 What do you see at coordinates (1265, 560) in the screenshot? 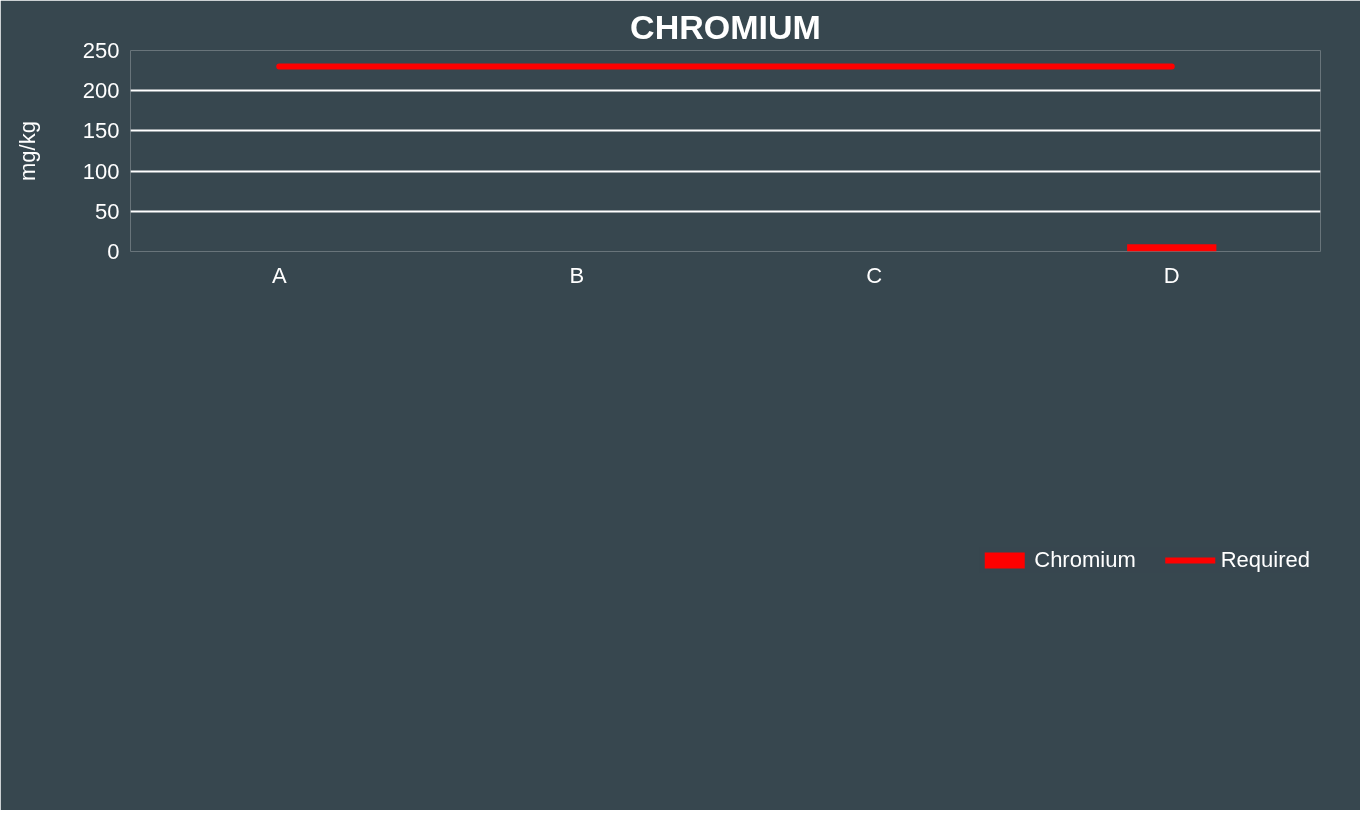
I see `legend-label: Required` at bounding box center [1265, 560].